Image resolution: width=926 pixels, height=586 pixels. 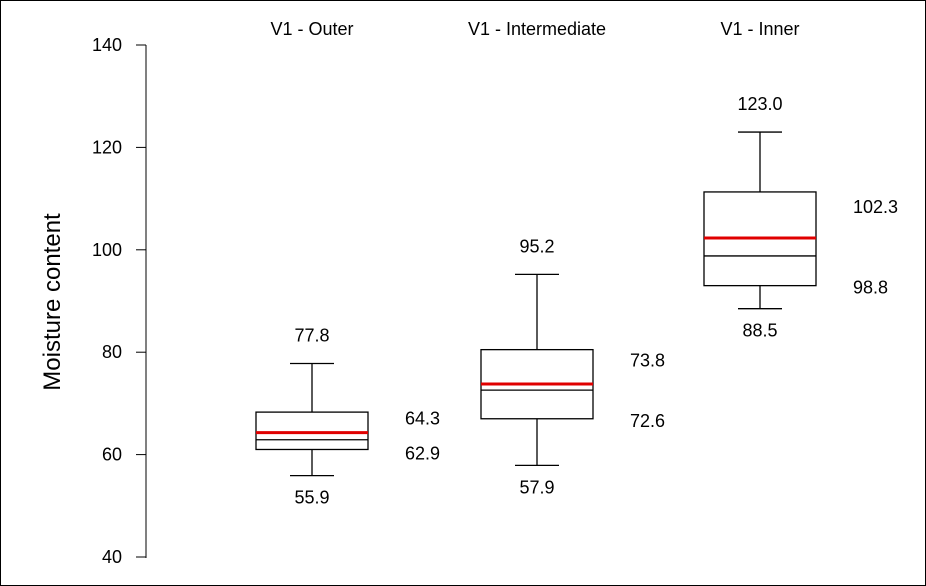 What do you see at coordinates (311, 29) in the screenshot?
I see `category-label: V1 - Outer` at bounding box center [311, 29].